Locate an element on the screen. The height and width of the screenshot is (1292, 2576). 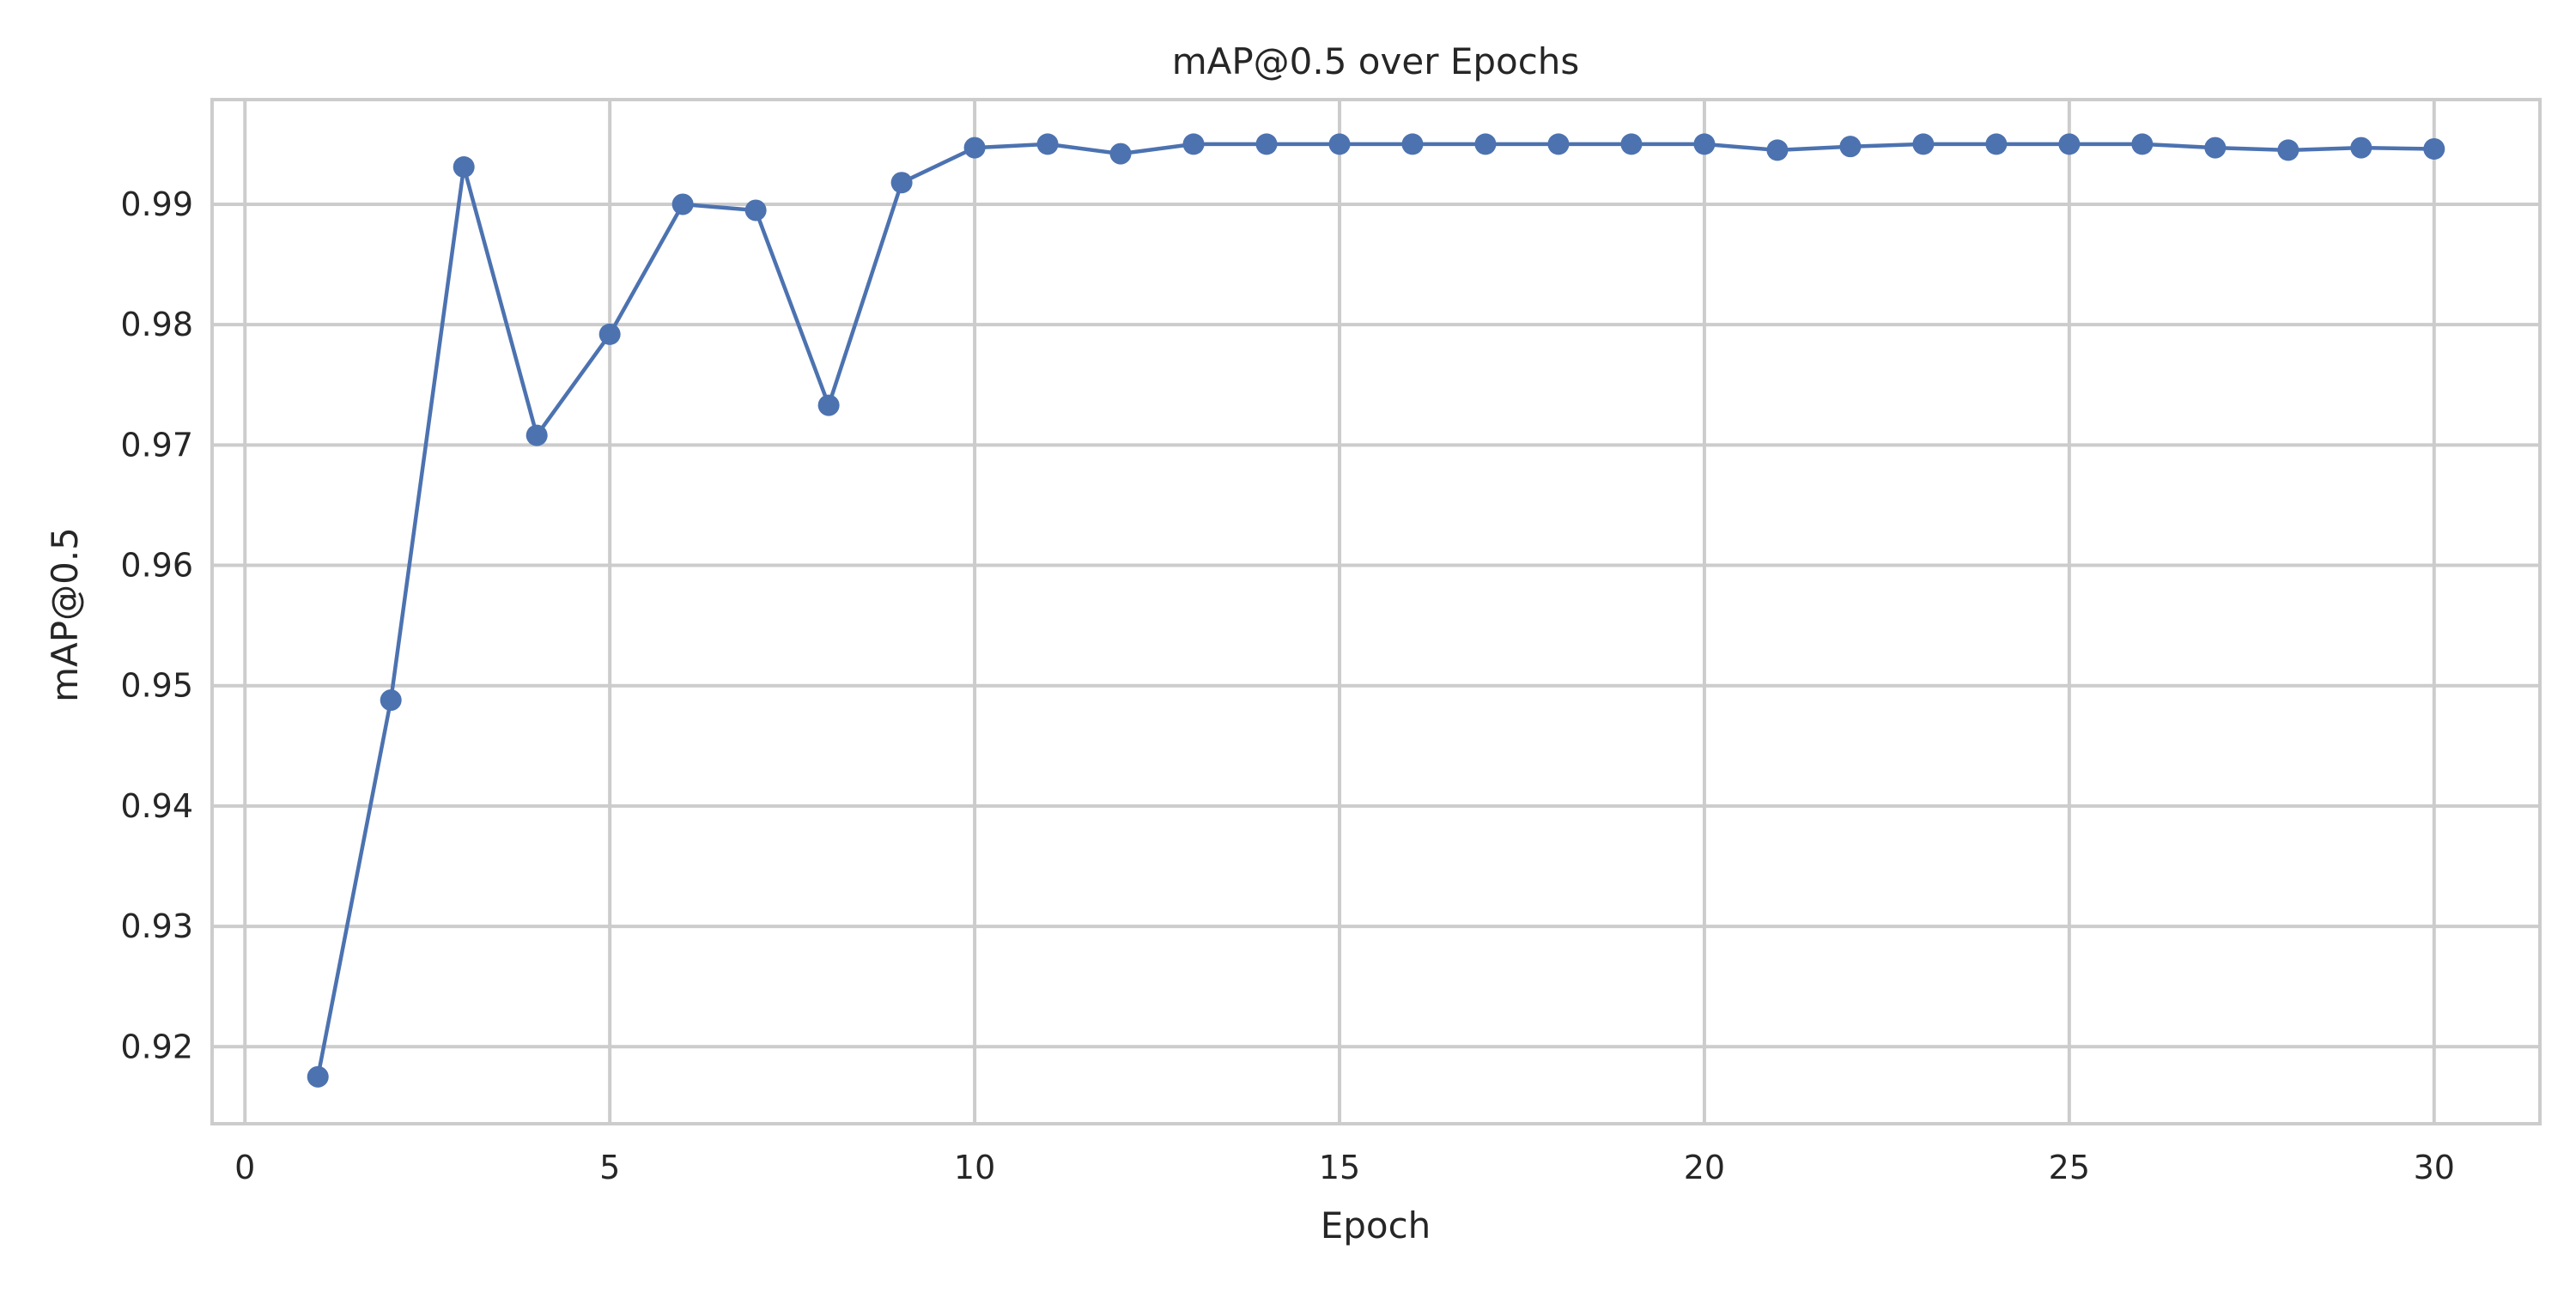
y-tick-label: 0.95 is located at coordinates (156, 686).